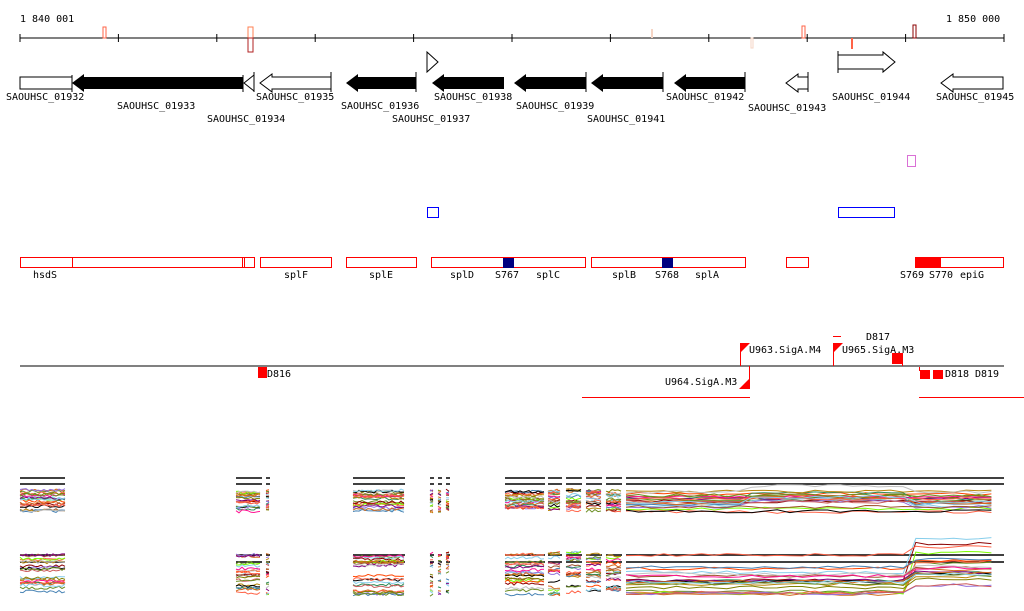 Image resolution: width=1024 pixels, height=611 pixels. I want to click on promoter-U965, so click(838, 348).